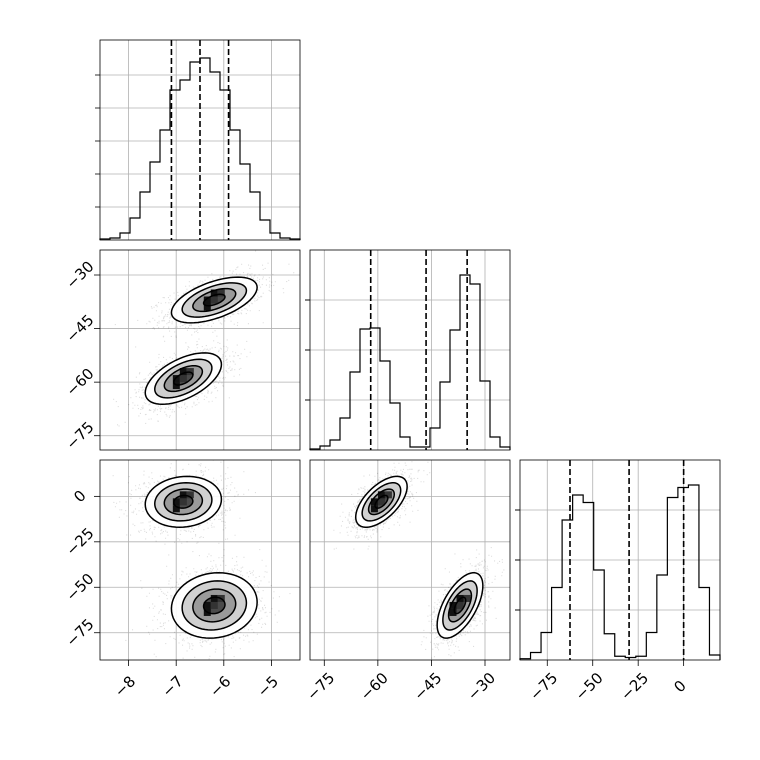 This screenshot has height=760, width=760. What do you see at coordinates (268, 686) in the screenshot?
I see `xtick-label-0-3: −5` at bounding box center [268, 686].